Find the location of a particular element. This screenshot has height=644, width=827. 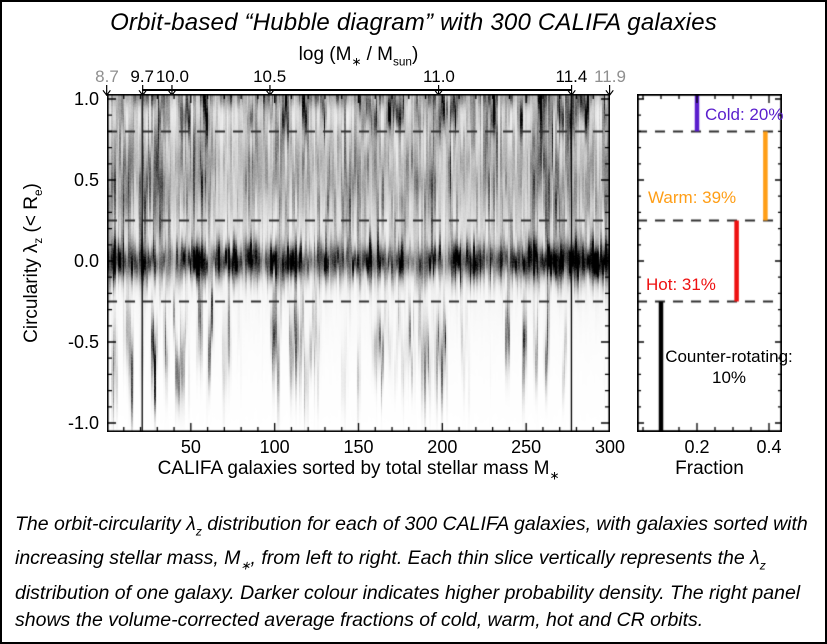

mass-tick-8.7: 8.7 is located at coordinates (107, 82).